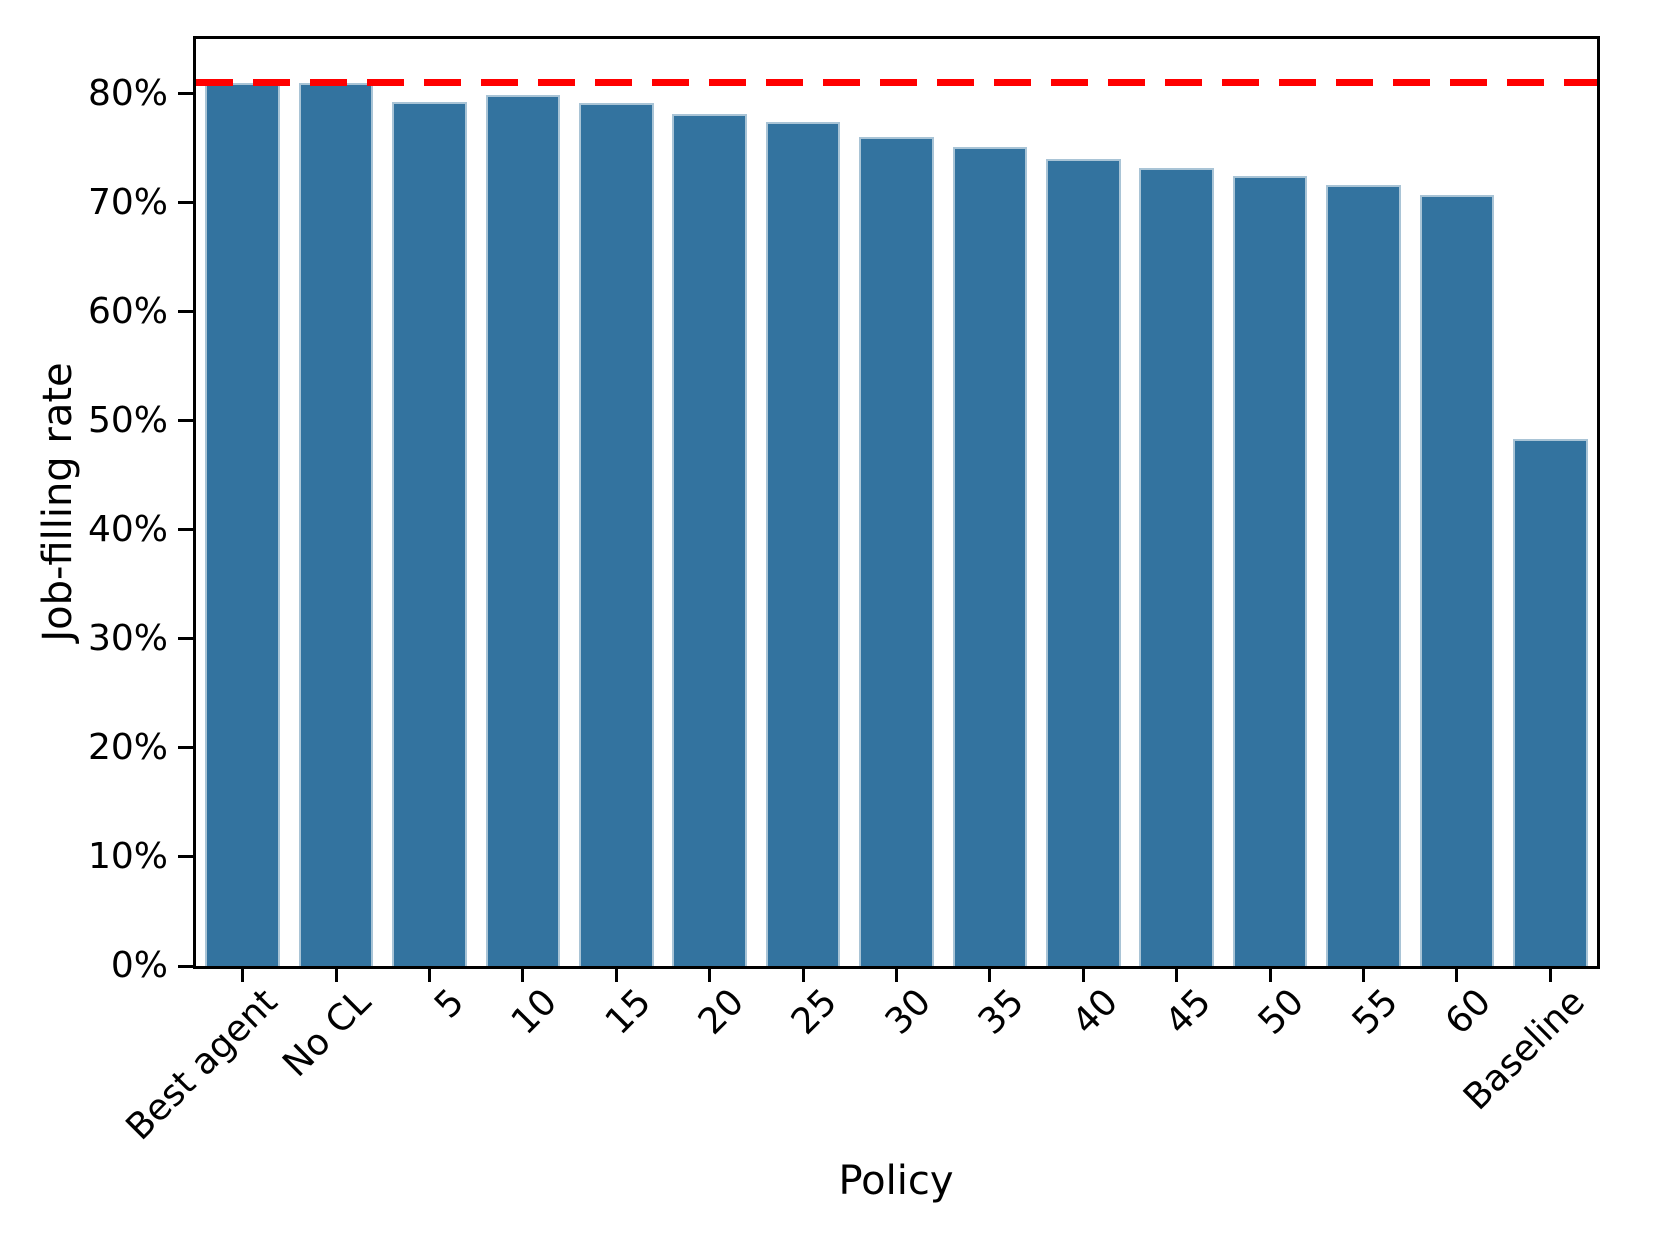  What do you see at coordinates (896, 83) in the screenshot?
I see `reference-line` at bounding box center [896, 83].